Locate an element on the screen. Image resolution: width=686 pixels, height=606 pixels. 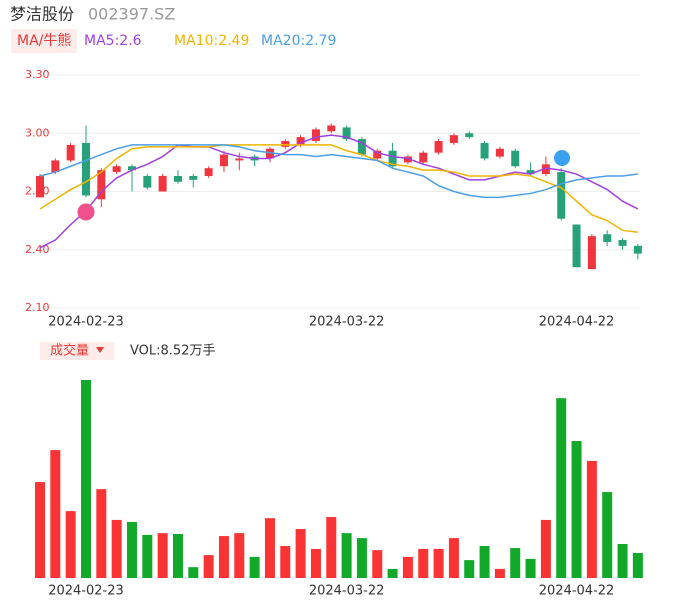
y-tick-label: 3.30 is located at coordinates (37, 74).